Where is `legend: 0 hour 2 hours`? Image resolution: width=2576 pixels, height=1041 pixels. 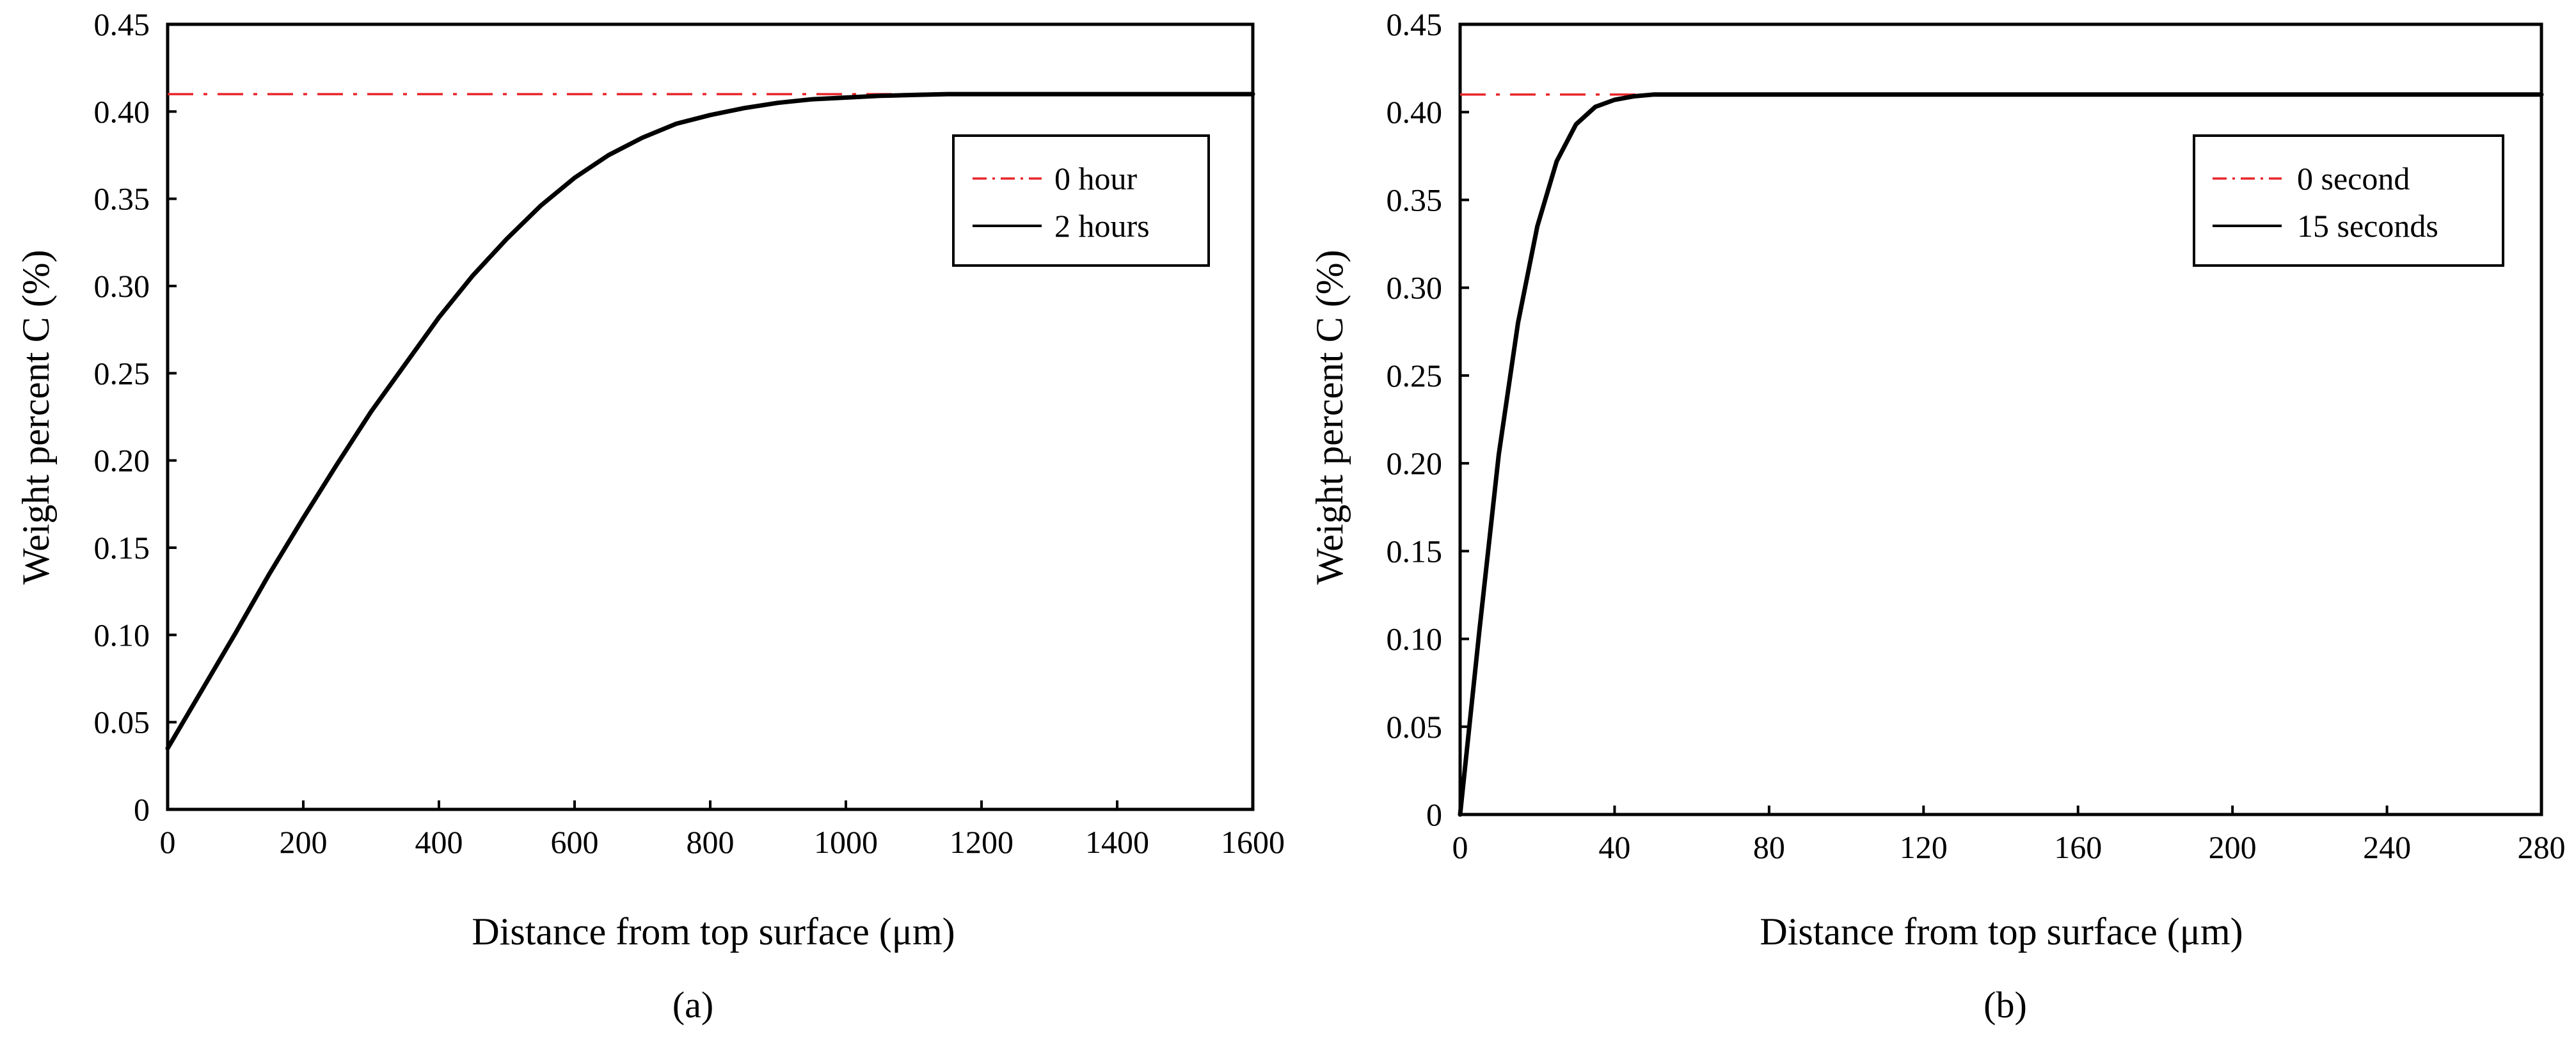
legend: 0 hour 2 hours is located at coordinates (1081, 201).